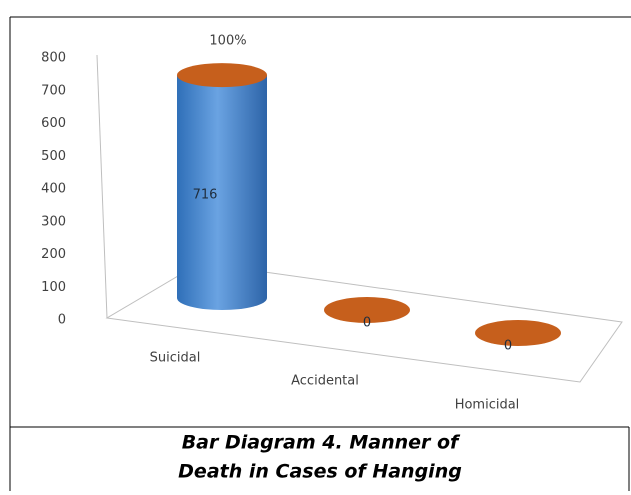 The image size is (631, 495). I want to click on cylinder-body, so click(222, 193).